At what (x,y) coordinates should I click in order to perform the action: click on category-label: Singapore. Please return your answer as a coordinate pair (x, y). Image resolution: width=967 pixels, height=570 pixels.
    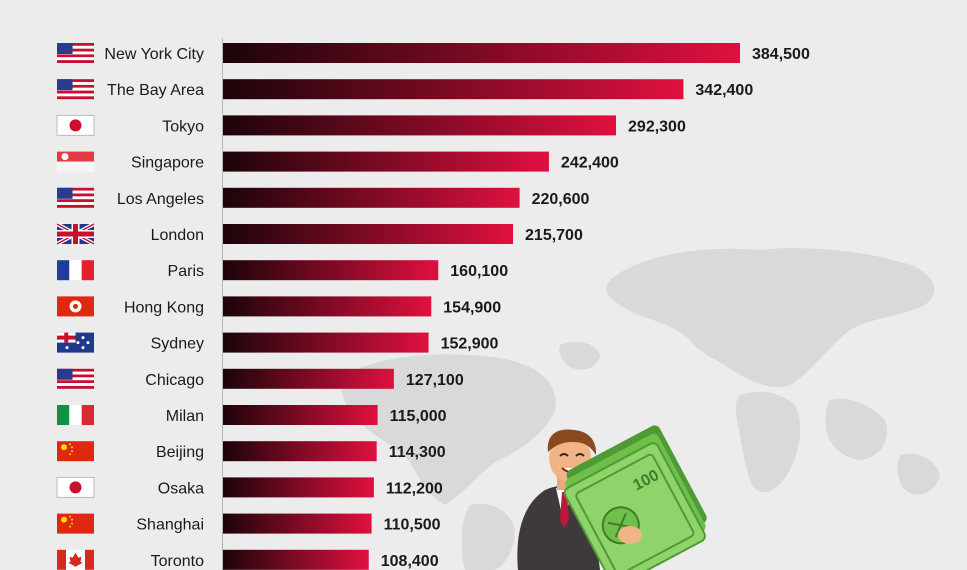
    Looking at the image, I should click on (167, 163).